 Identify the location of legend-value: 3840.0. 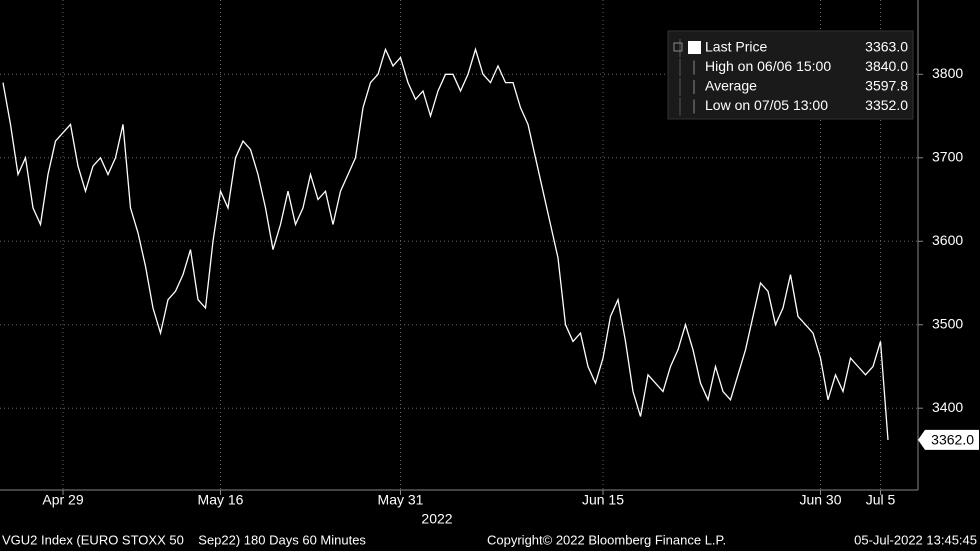
(886, 66).